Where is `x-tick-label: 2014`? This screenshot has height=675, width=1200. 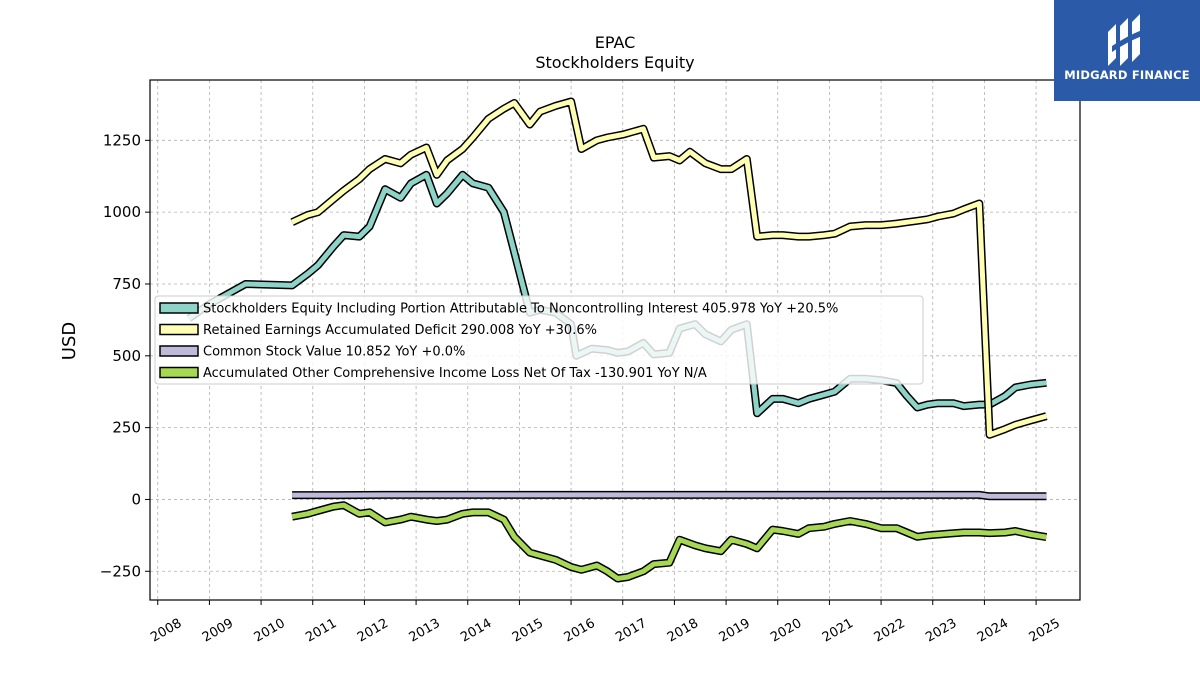 x-tick-label: 2014 is located at coordinates (476, 631).